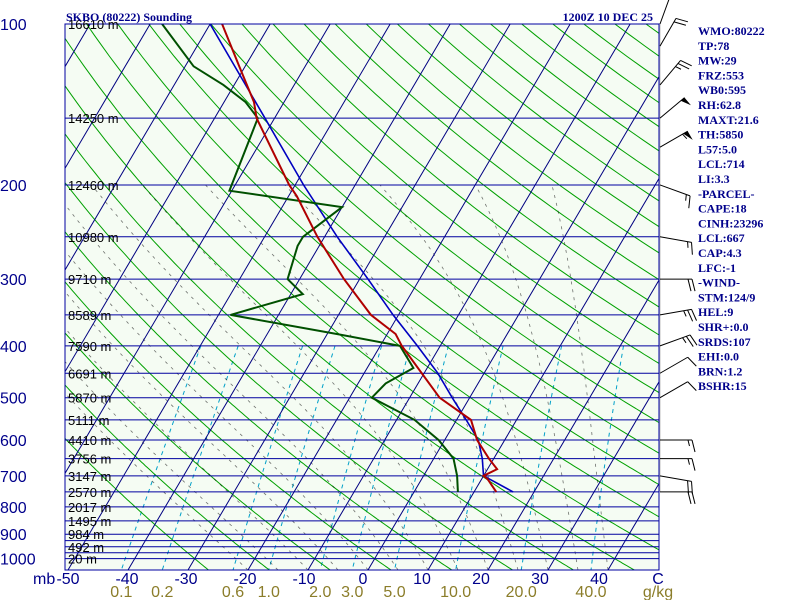  Describe the element at coordinates (13, 508) in the screenshot. I see `pressure-tick-label-800: 800` at that location.